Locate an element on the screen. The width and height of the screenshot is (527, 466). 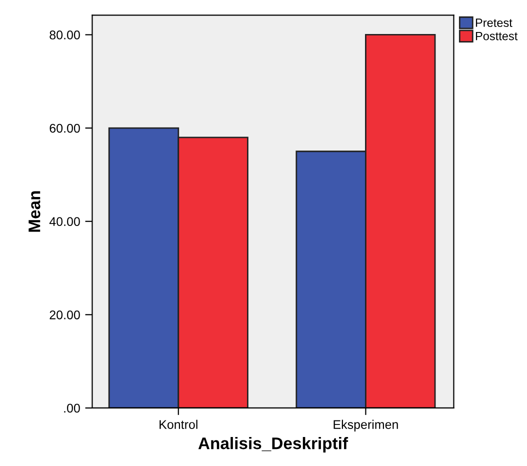
x-tick-label: Kontrol is located at coordinates (179, 424).